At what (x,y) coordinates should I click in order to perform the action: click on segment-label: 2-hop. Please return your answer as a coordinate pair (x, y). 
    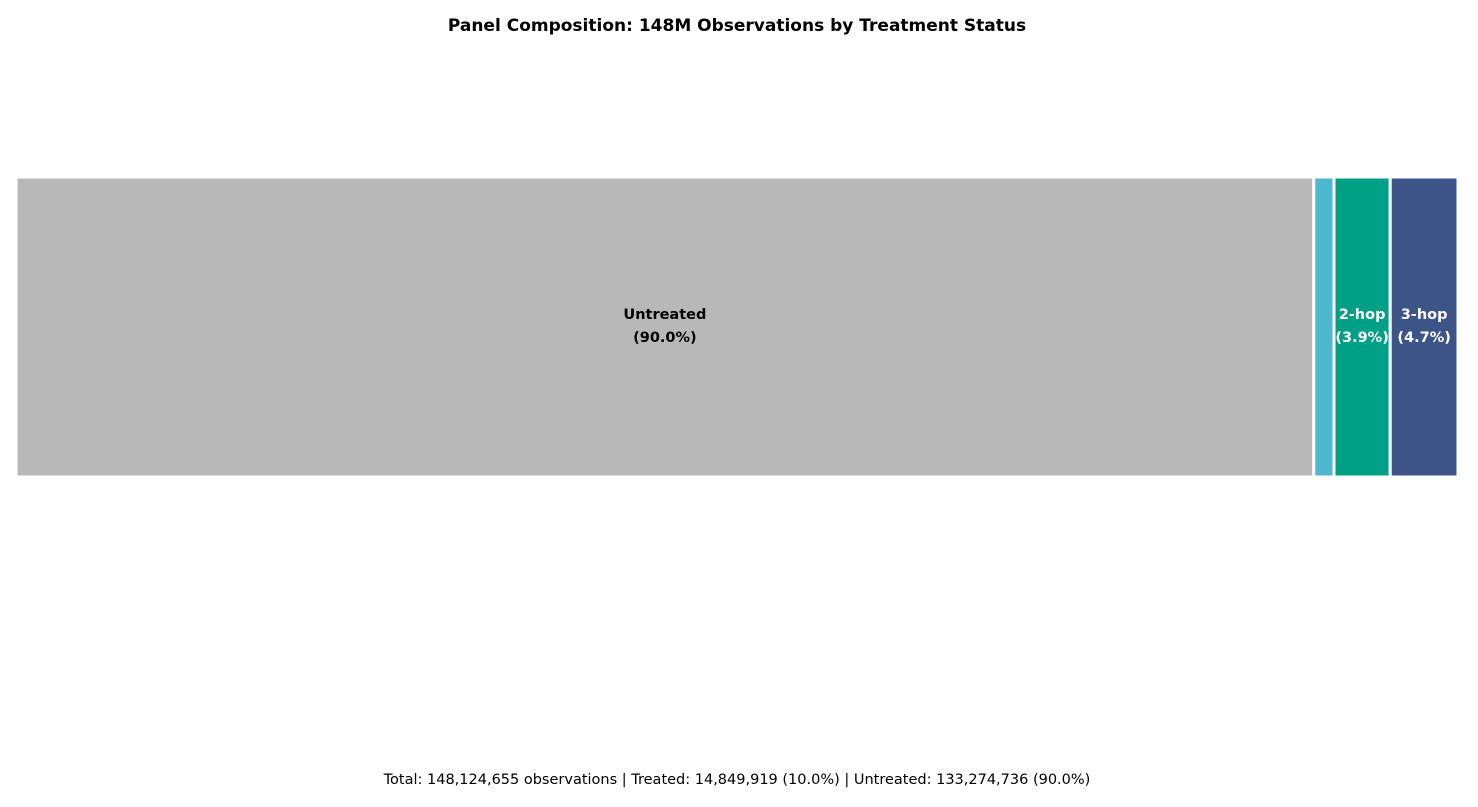
    Looking at the image, I should click on (1362, 315).